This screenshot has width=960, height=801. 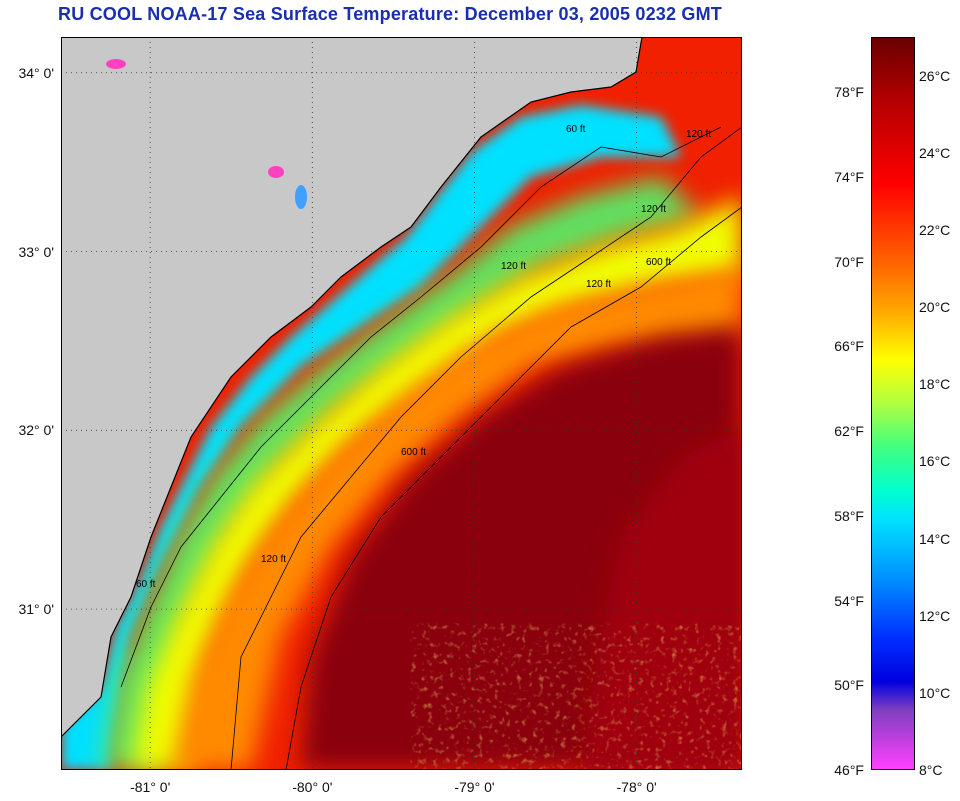 I want to click on isobath-label-1: 60 ft, so click(x=576, y=129).